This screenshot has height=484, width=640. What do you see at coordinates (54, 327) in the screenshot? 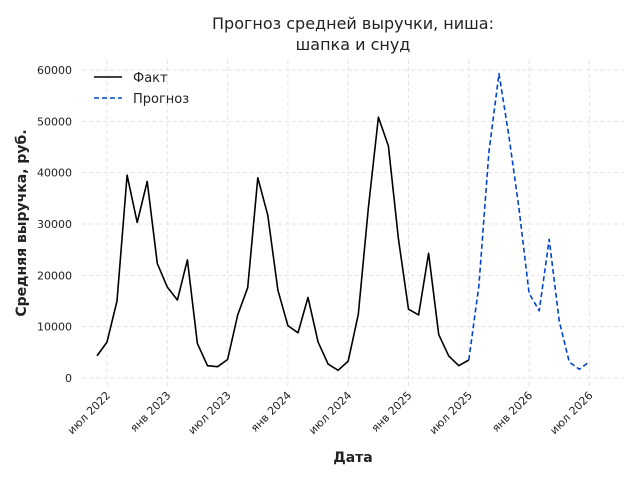
I see `y-tick-label: 10000` at bounding box center [54, 327].